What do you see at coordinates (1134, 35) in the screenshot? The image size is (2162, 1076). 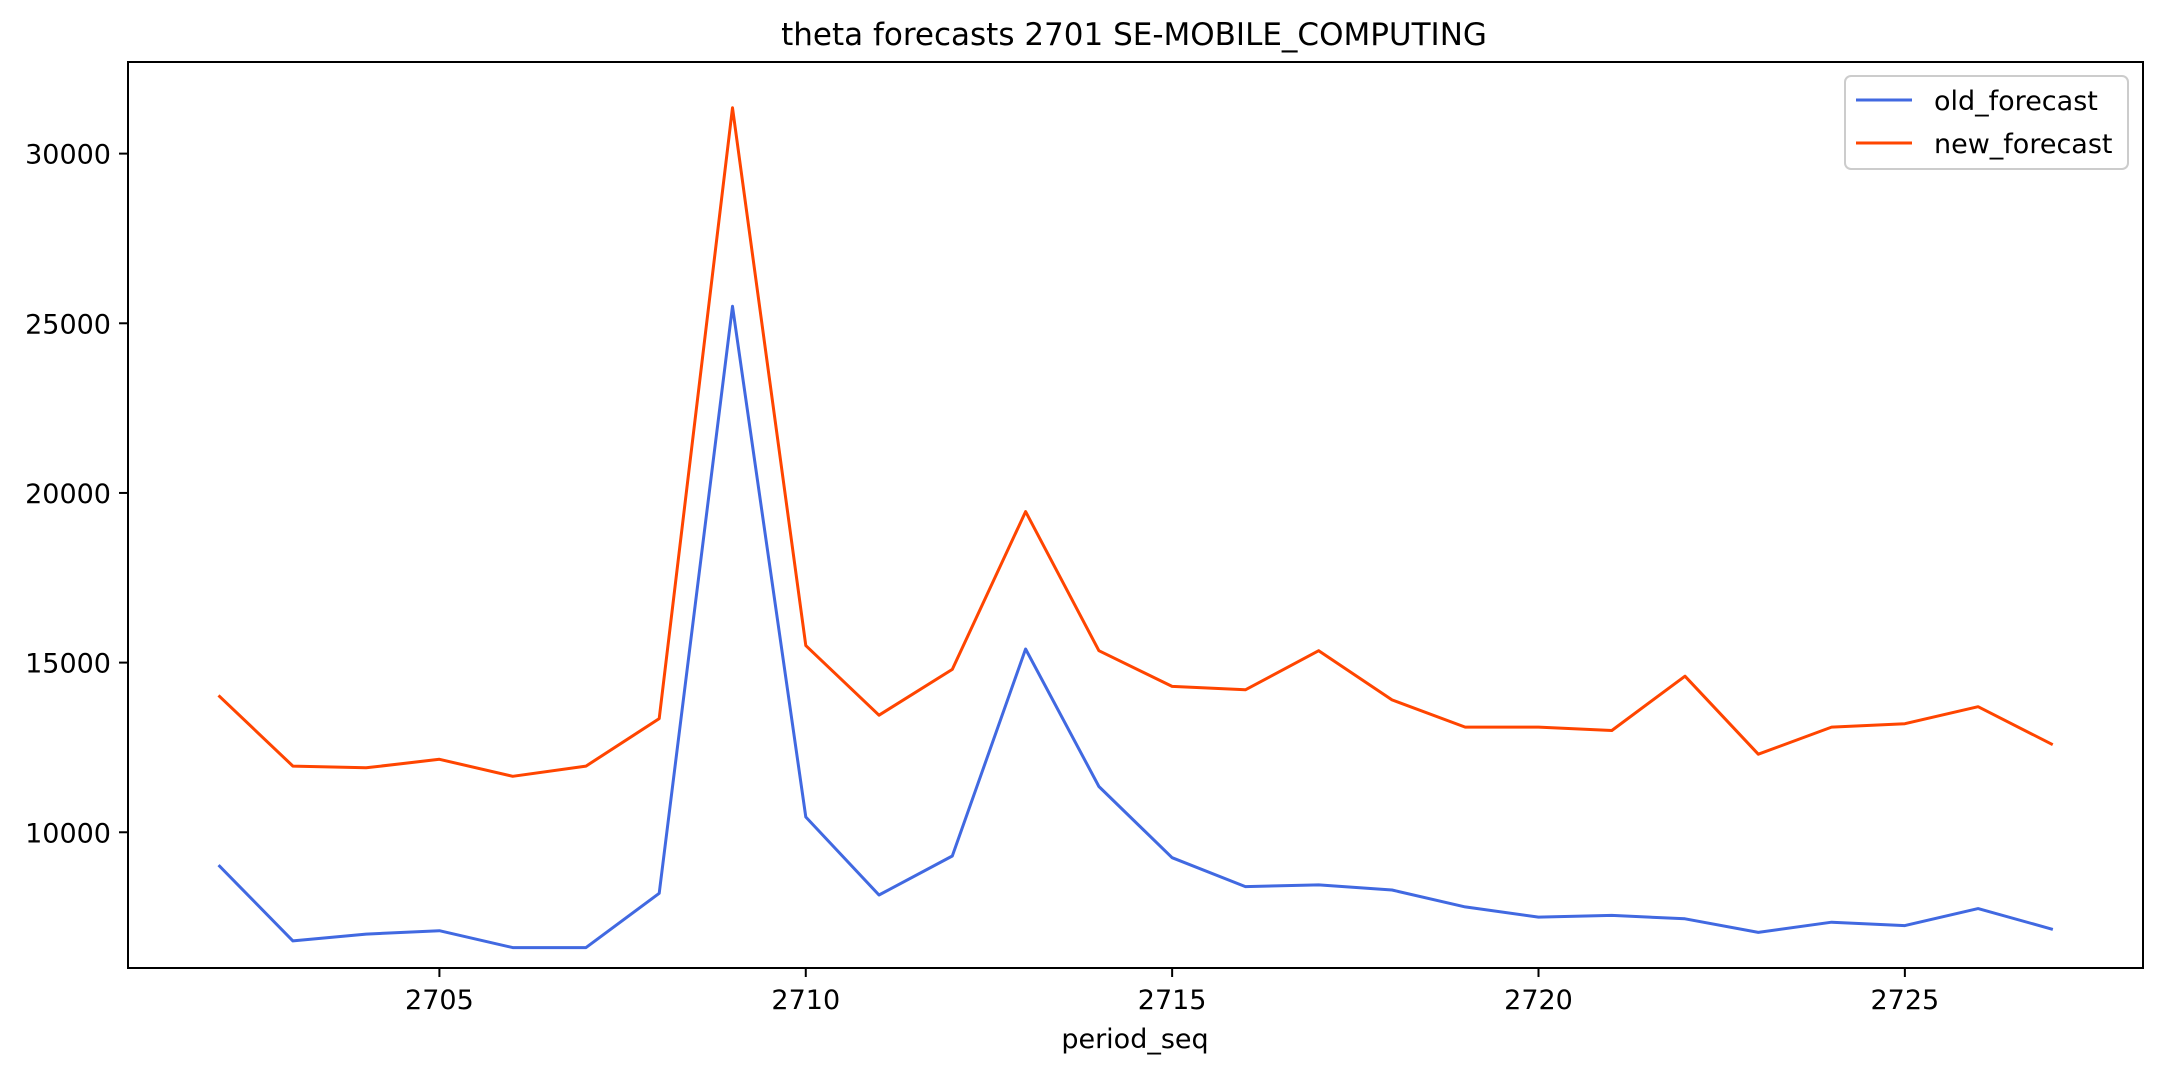 I see `chart-title: theta forecasts 2701 SE-MOBILE_COMPUTING` at bounding box center [1134, 35].